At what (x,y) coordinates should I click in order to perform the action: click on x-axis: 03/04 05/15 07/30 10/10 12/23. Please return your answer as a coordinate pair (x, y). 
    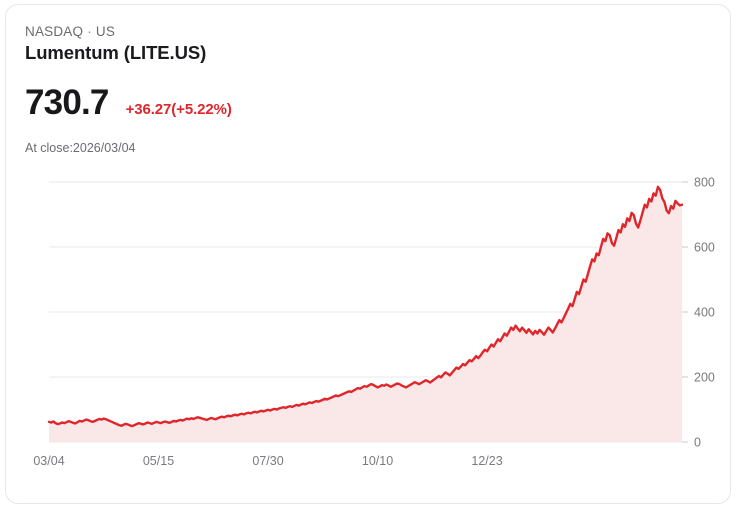
    Looking at the image, I should click on (267, 461).